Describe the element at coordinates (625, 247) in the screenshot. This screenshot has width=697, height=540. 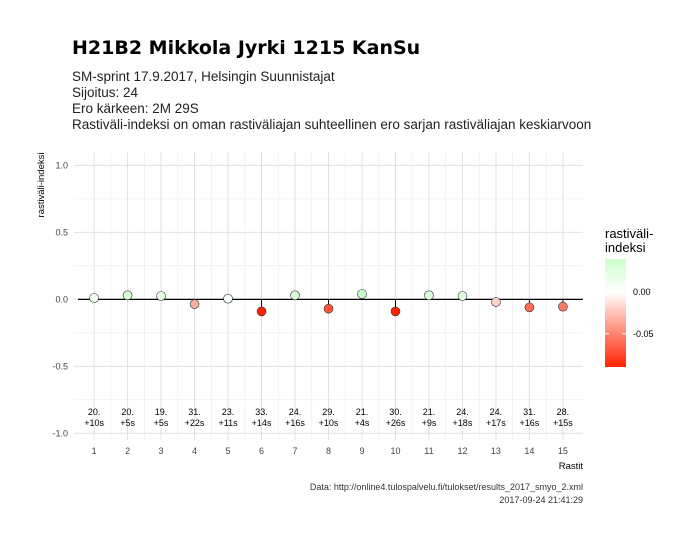
I see `legend-title-line-2: indeksi` at that location.